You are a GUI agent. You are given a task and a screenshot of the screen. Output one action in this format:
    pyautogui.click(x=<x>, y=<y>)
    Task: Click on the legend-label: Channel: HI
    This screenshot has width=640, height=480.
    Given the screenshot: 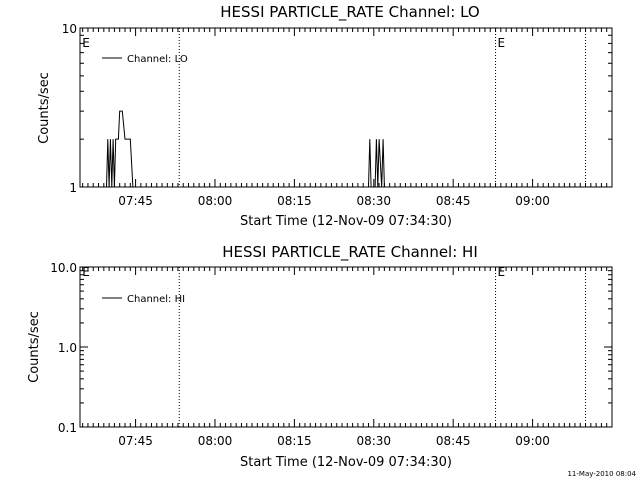 What is the action you would take?
    pyautogui.click(x=156, y=299)
    